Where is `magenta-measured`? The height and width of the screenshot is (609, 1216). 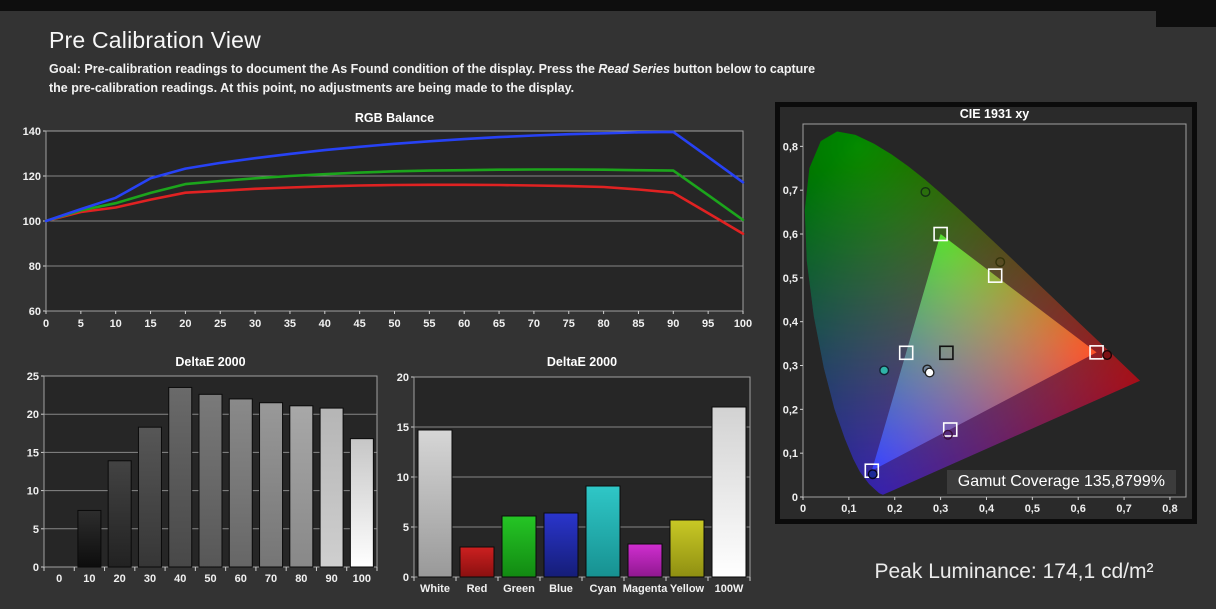
magenta-measured is located at coordinates (947, 434).